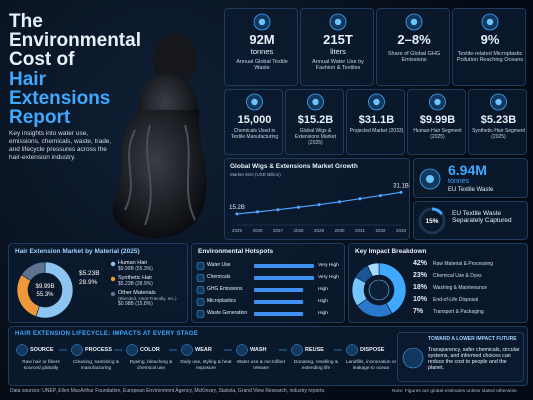 The image size is (533, 400). Describe the element at coordinates (319, 230) in the screenshot. I see `x-tick-label: 2029` at that location.